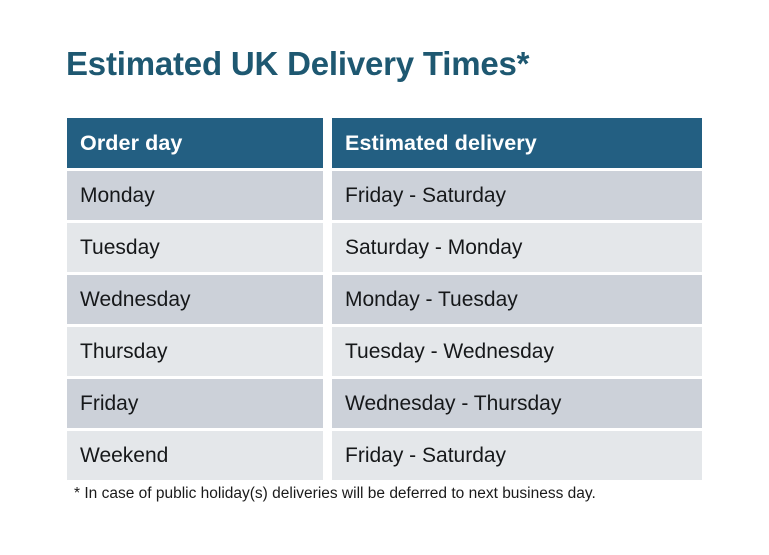 This screenshot has height=555, width=769. What do you see at coordinates (195, 351) in the screenshot?
I see `cell-order-day: Thursday` at bounding box center [195, 351].